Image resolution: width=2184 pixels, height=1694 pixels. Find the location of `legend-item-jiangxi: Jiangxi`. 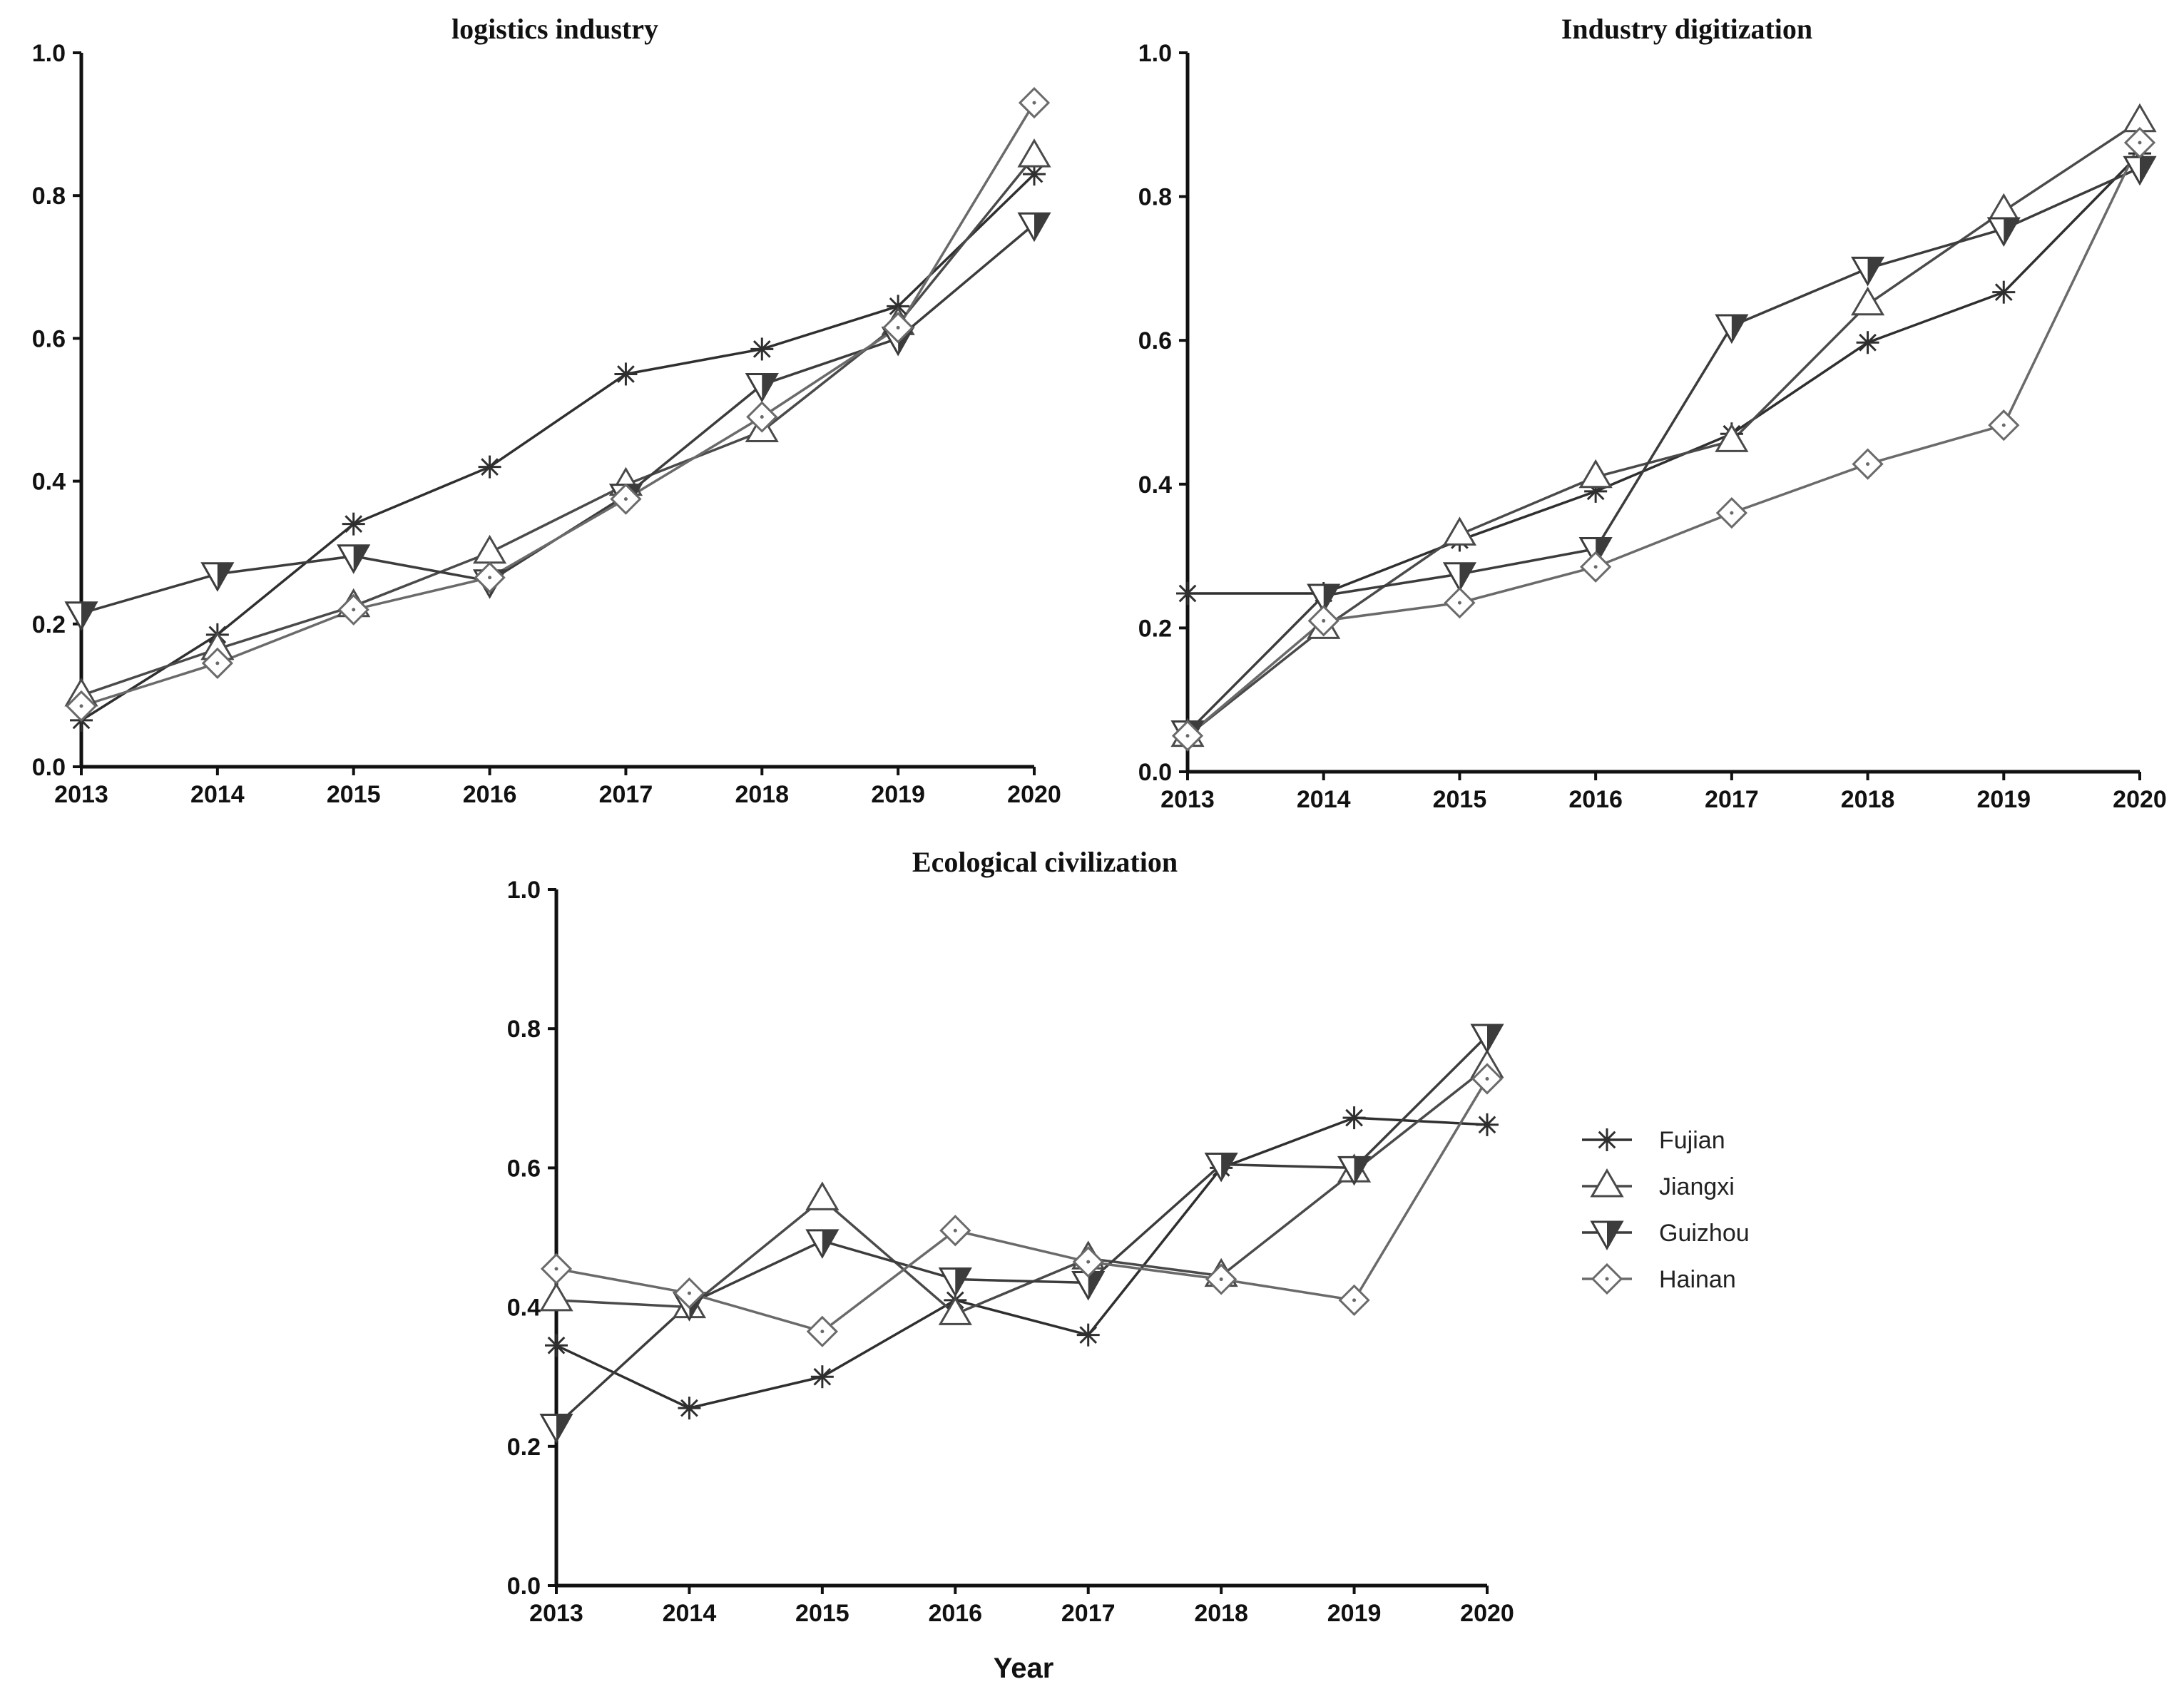

legend-item-jiangxi: Jiangxi is located at coordinates (1658, 1184).